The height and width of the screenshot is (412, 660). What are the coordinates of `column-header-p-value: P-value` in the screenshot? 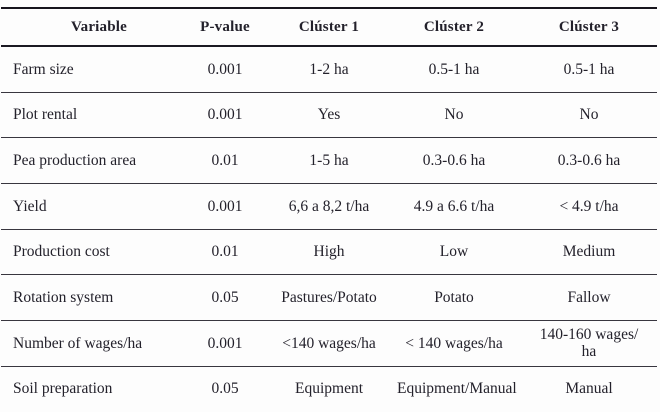 It's located at (225, 27).